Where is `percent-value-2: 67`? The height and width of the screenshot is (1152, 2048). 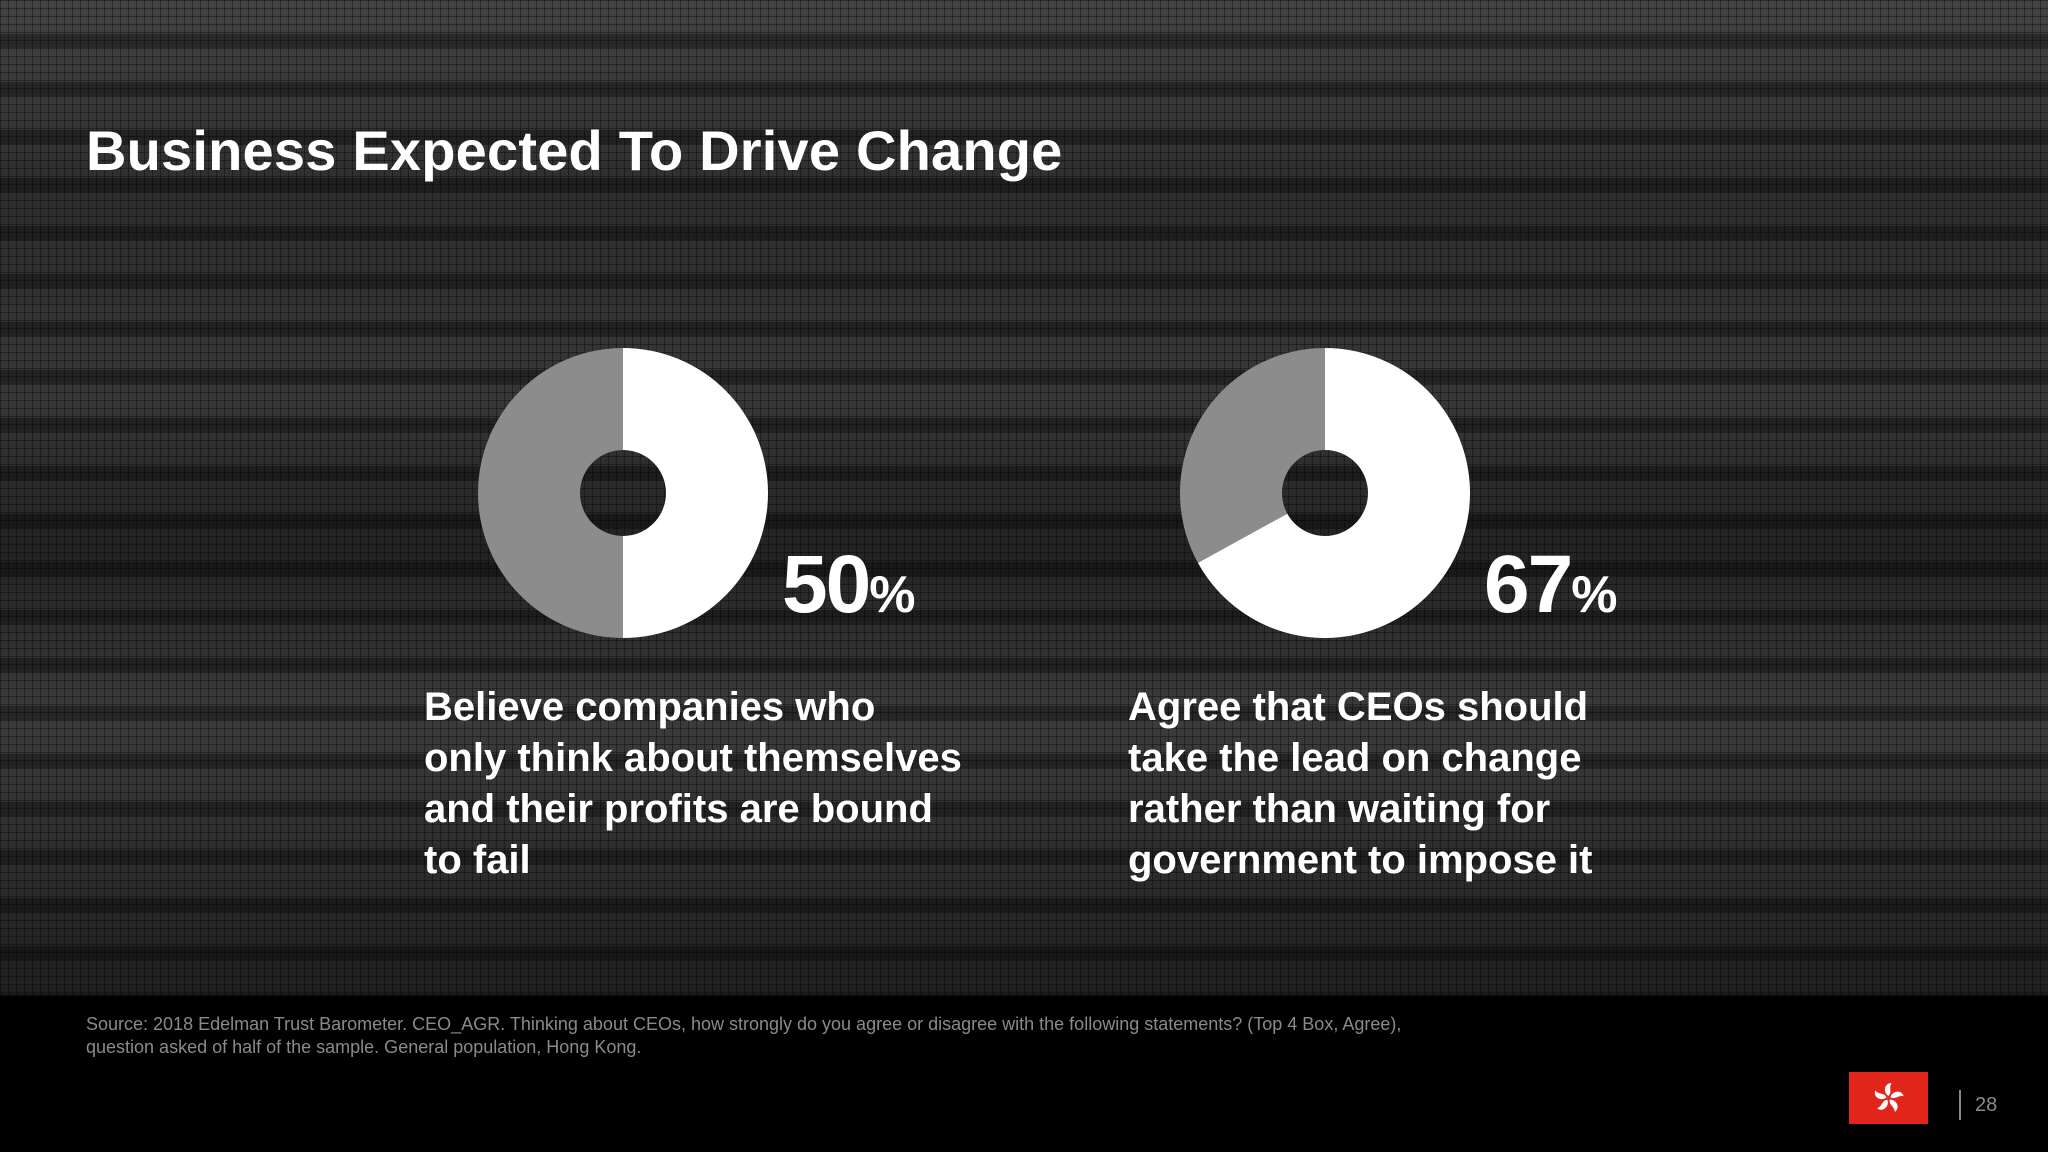
percent-value-2: 67 is located at coordinates (1528, 584).